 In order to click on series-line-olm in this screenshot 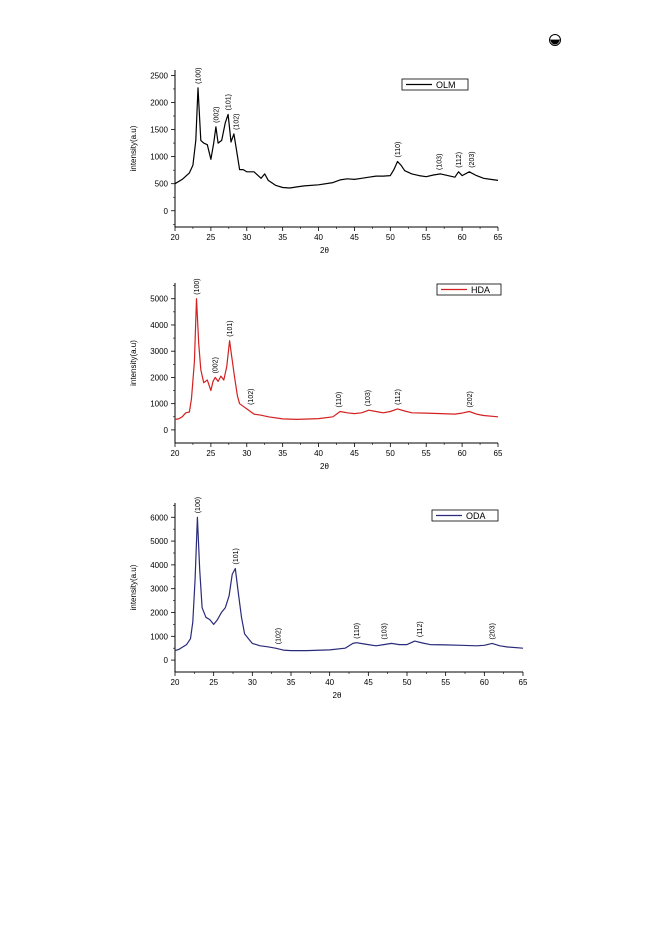, I will do `click(336, 138)`.